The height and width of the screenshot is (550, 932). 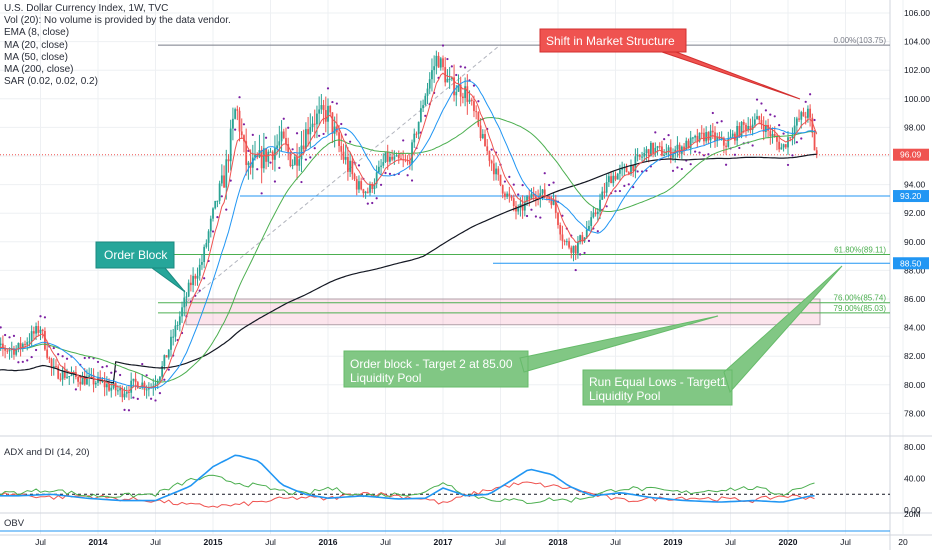 I want to click on price-tick-label: 98.00, so click(x=915, y=127).